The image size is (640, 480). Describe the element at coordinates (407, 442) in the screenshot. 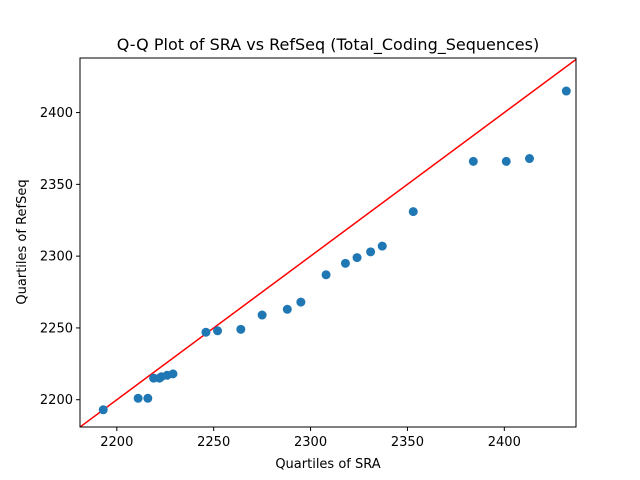

I see `x-tick-label: 2350` at that location.